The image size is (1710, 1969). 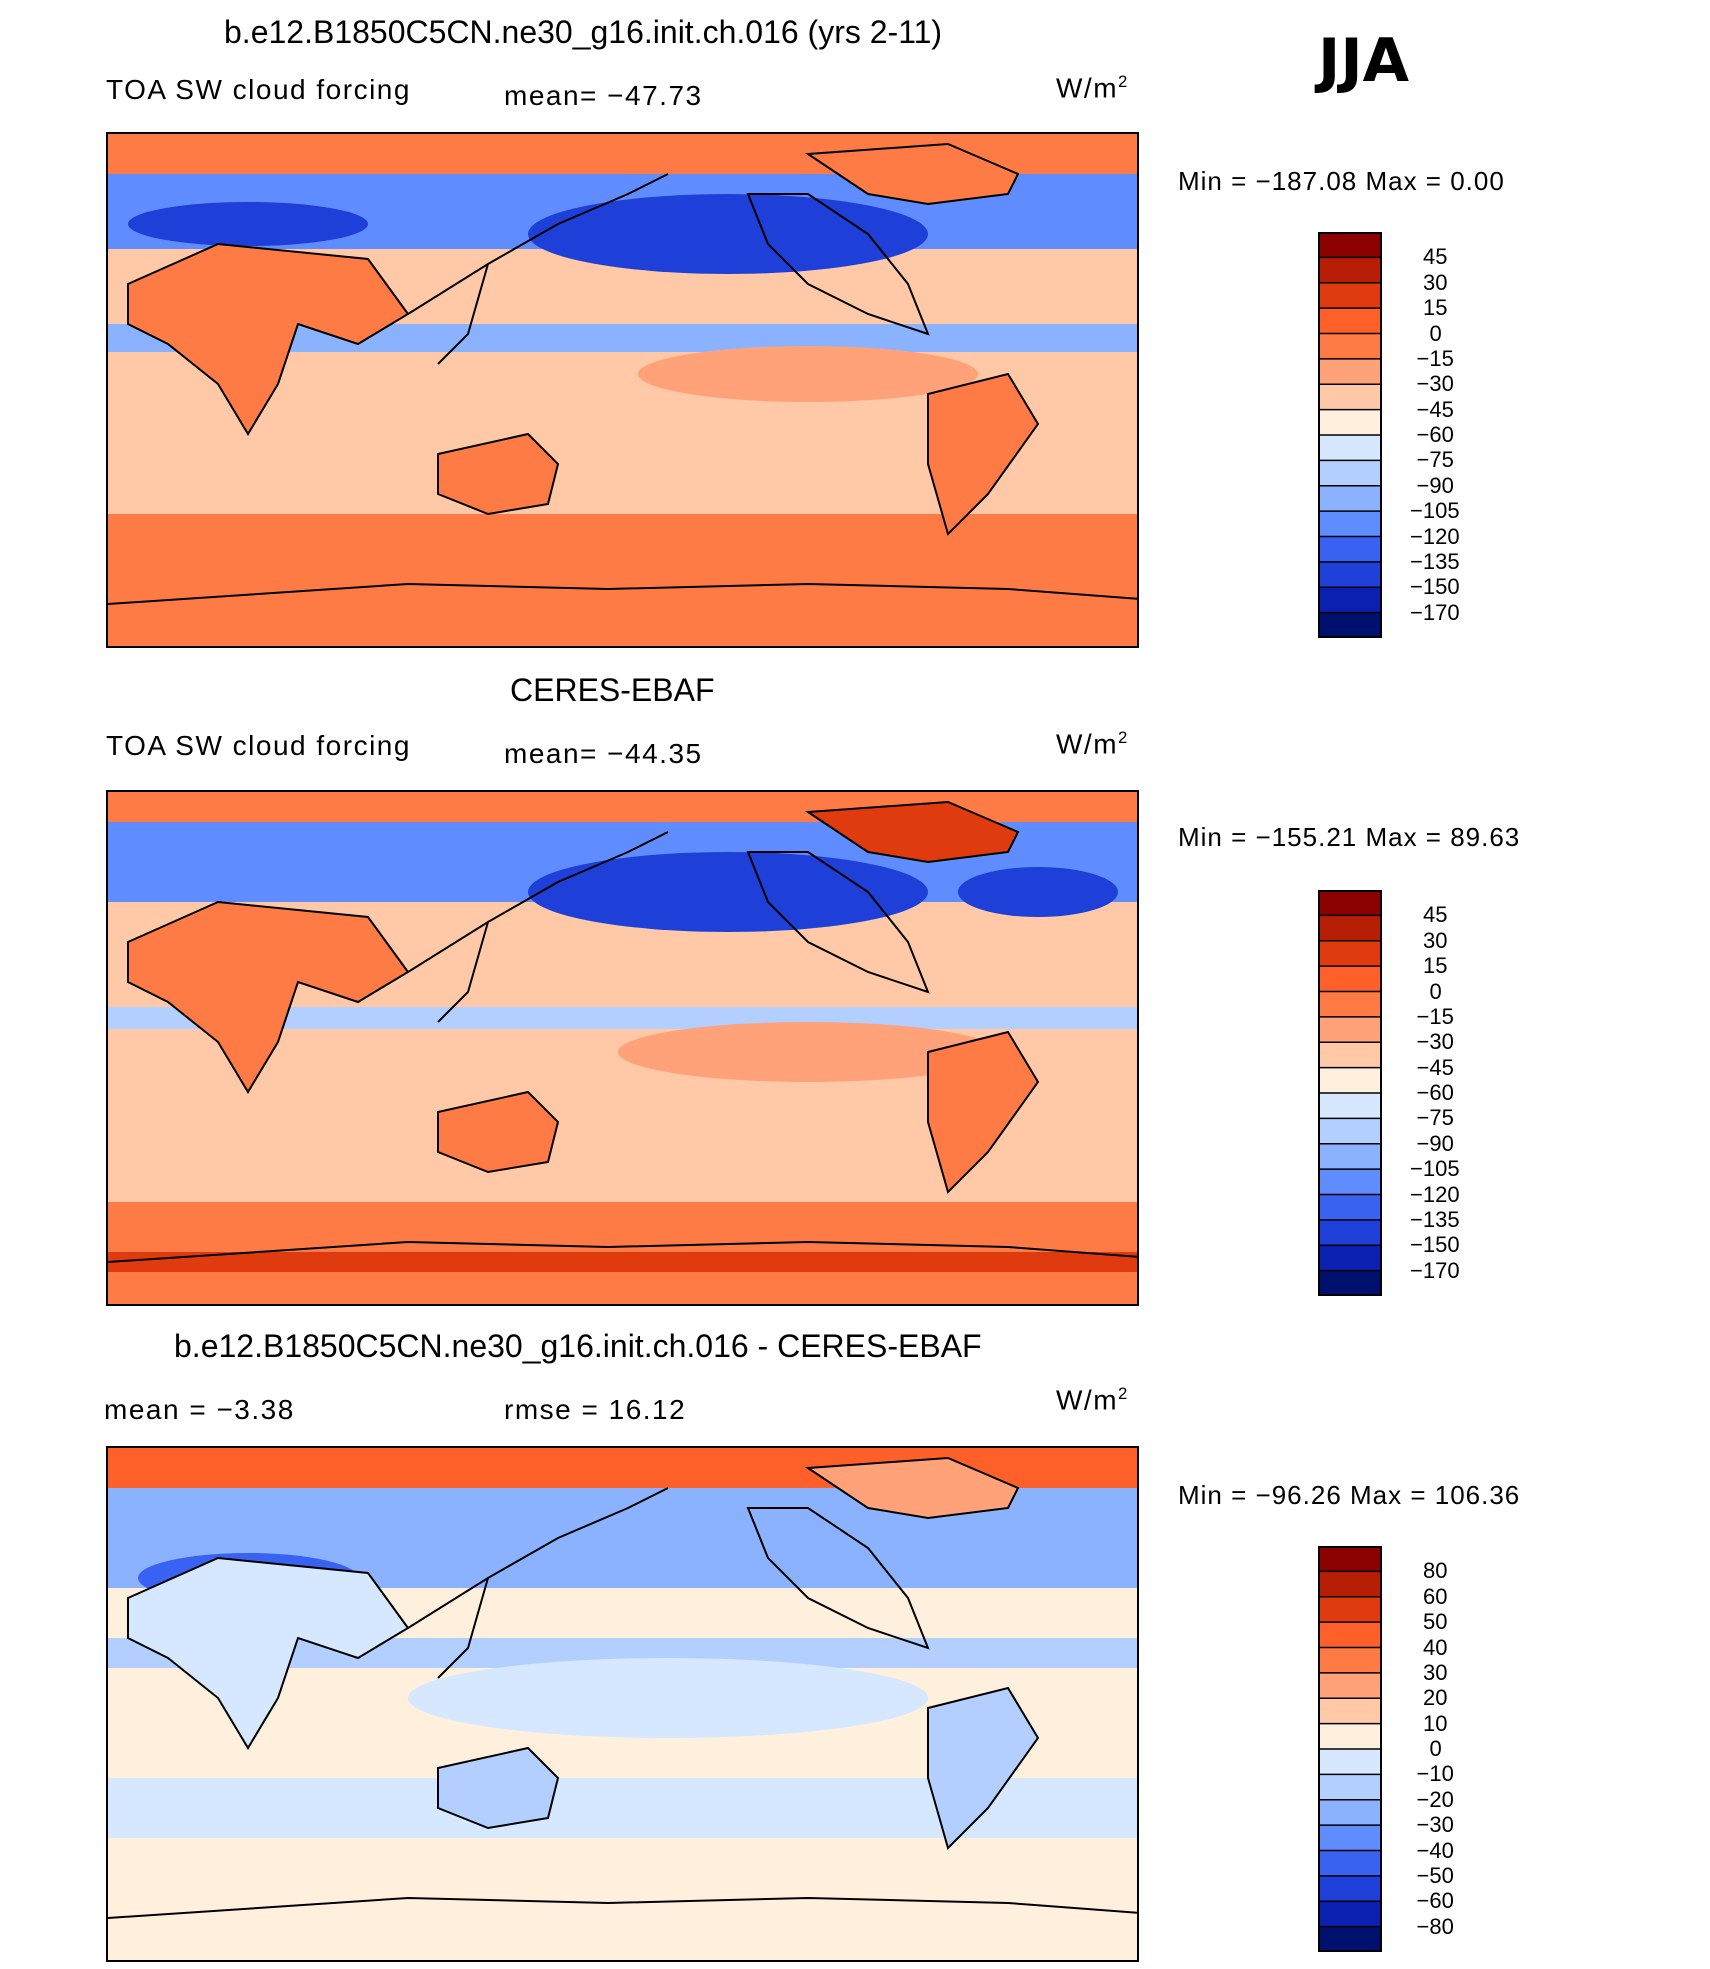 What do you see at coordinates (1435, 308) in the screenshot?
I see `colorbar-1-tick-label: 15` at bounding box center [1435, 308].